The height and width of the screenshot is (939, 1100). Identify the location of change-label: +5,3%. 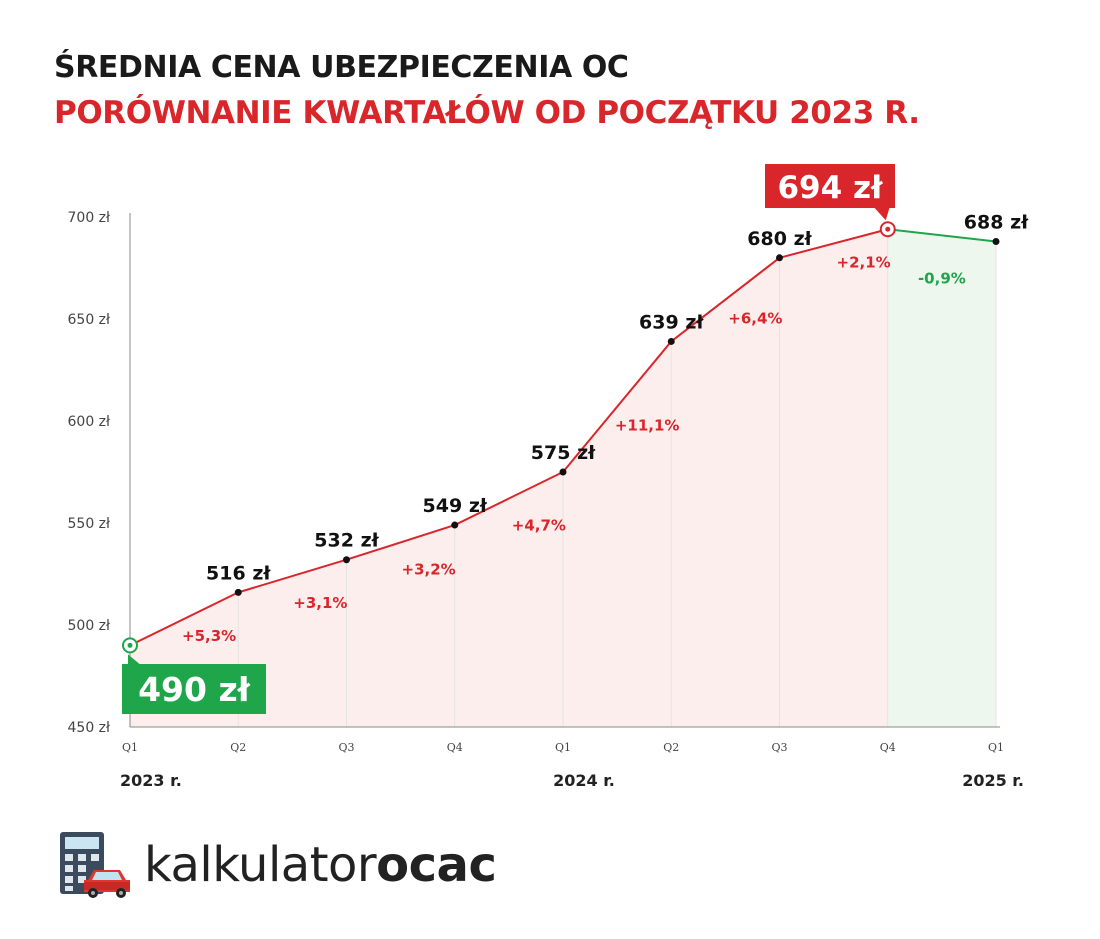
(209, 636).